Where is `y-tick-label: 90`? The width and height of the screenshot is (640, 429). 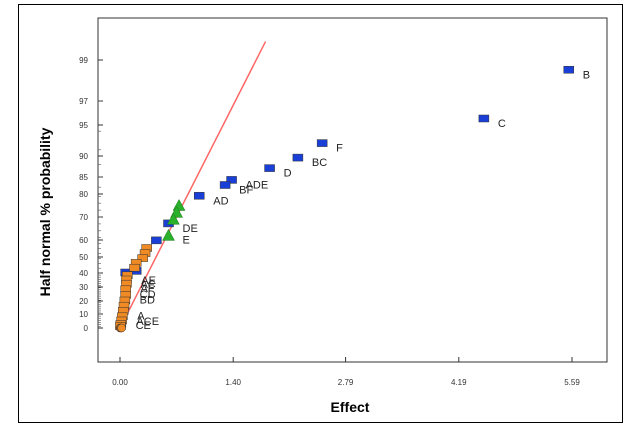
y-tick-label: 90 is located at coordinates (83, 156).